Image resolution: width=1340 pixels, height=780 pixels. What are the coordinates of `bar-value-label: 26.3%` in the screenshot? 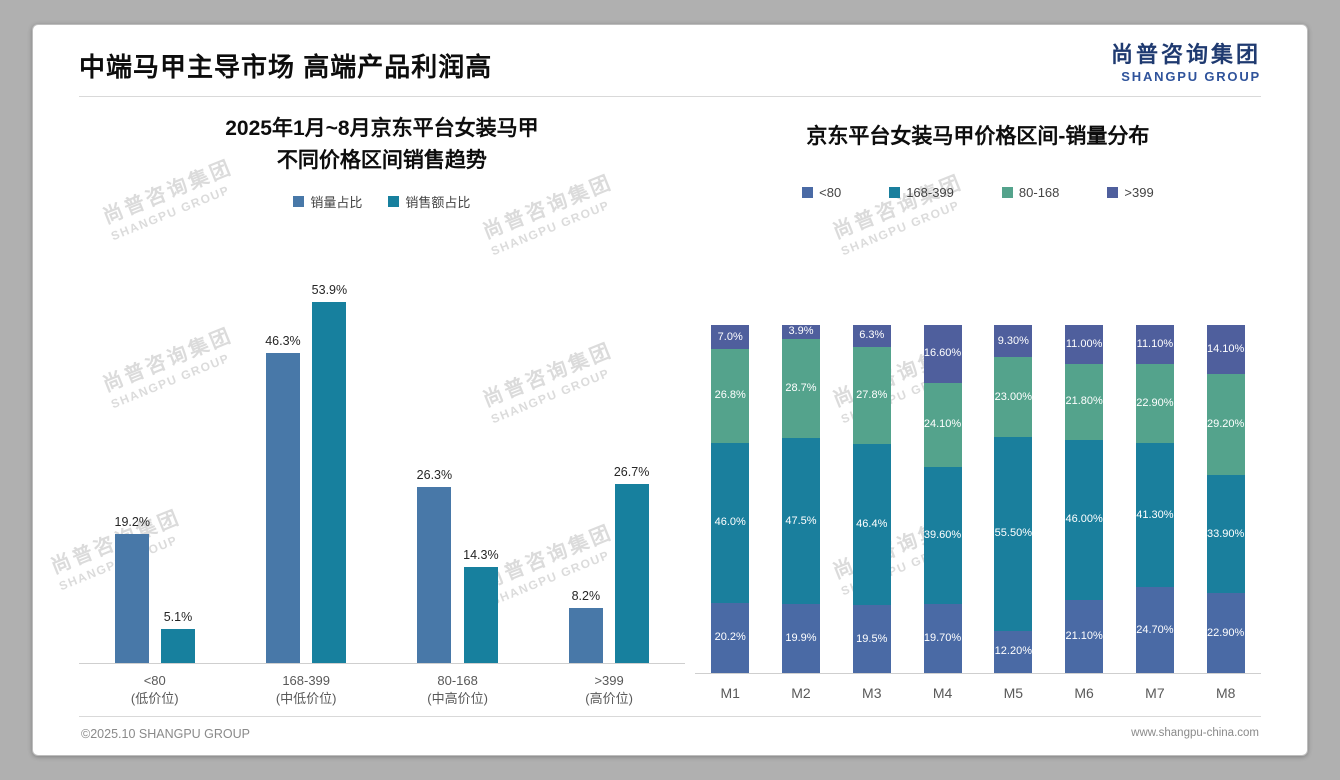 It's located at (434, 474).